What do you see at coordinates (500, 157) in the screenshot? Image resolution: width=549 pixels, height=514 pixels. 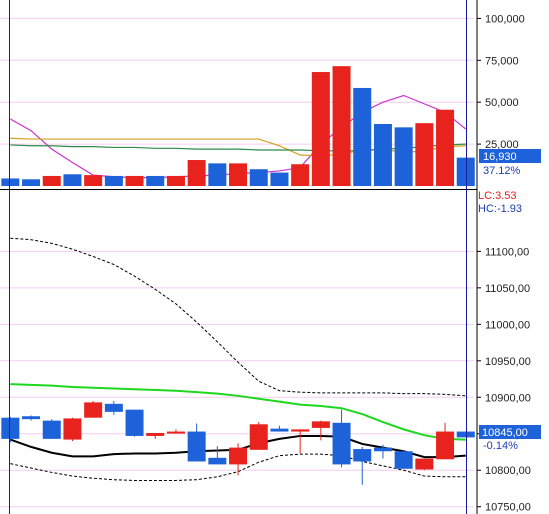 I see `current-volume-label: 16,930` at bounding box center [500, 157].